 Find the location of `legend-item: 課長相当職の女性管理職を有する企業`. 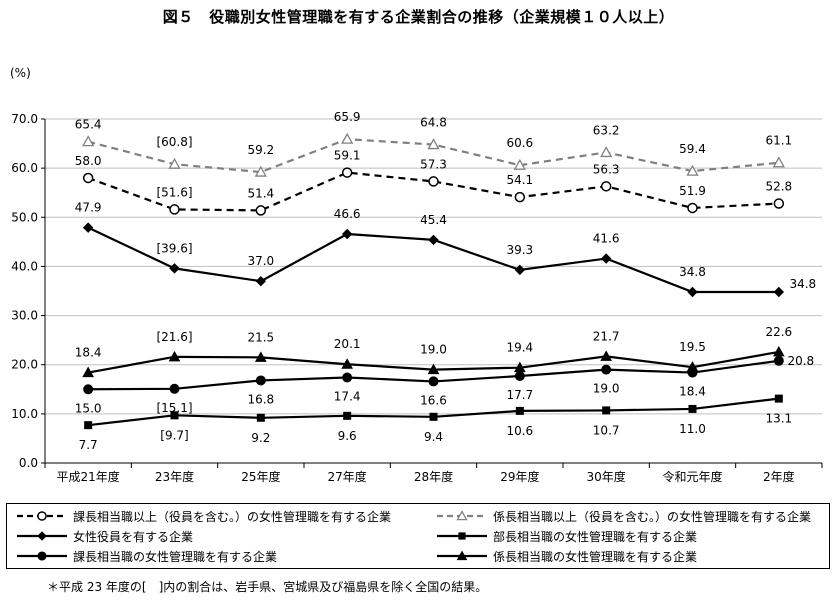

legend-item: 課長相当職の女性管理職を有する企業 is located at coordinates (146, 556).